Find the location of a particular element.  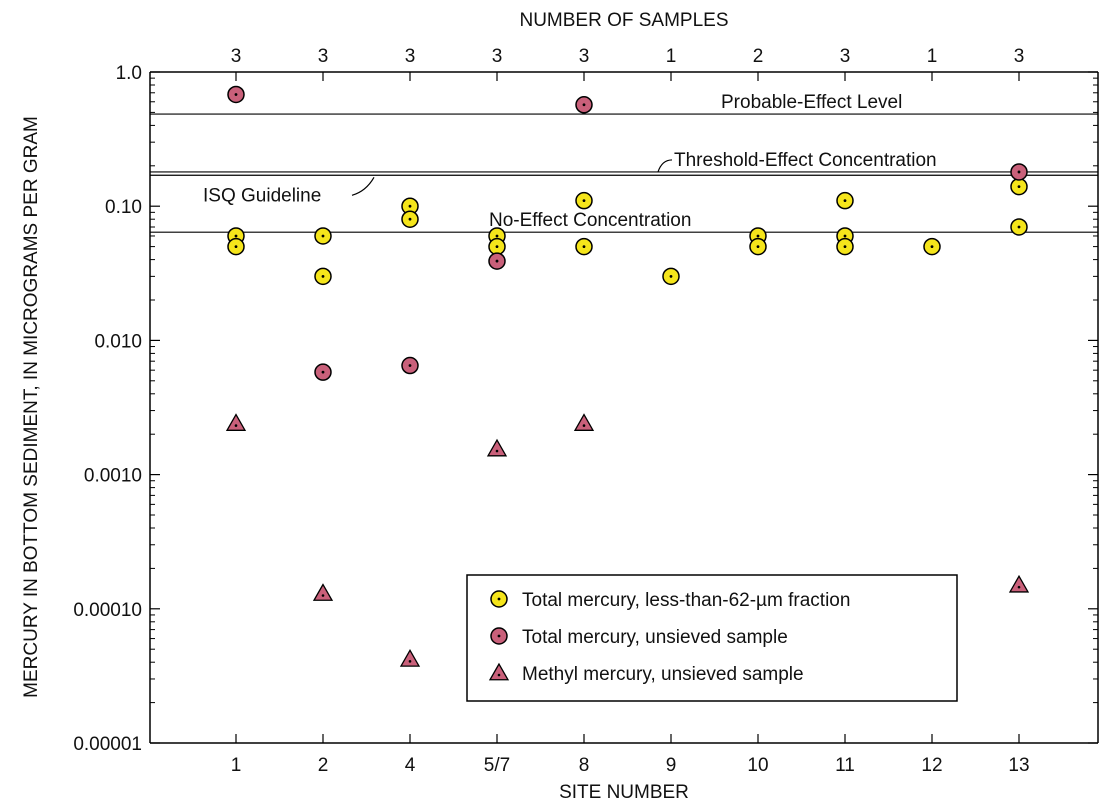

isq-leader is located at coordinates (363, 186).